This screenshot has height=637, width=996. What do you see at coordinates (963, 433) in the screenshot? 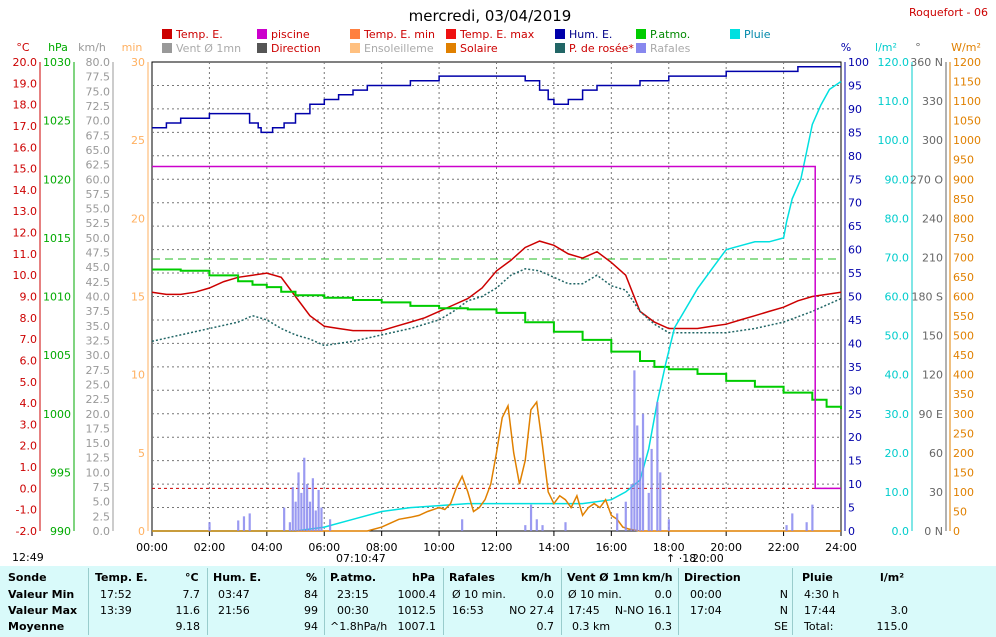
I see `solar-axis-tick-label: 250` at bounding box center [963, 433].